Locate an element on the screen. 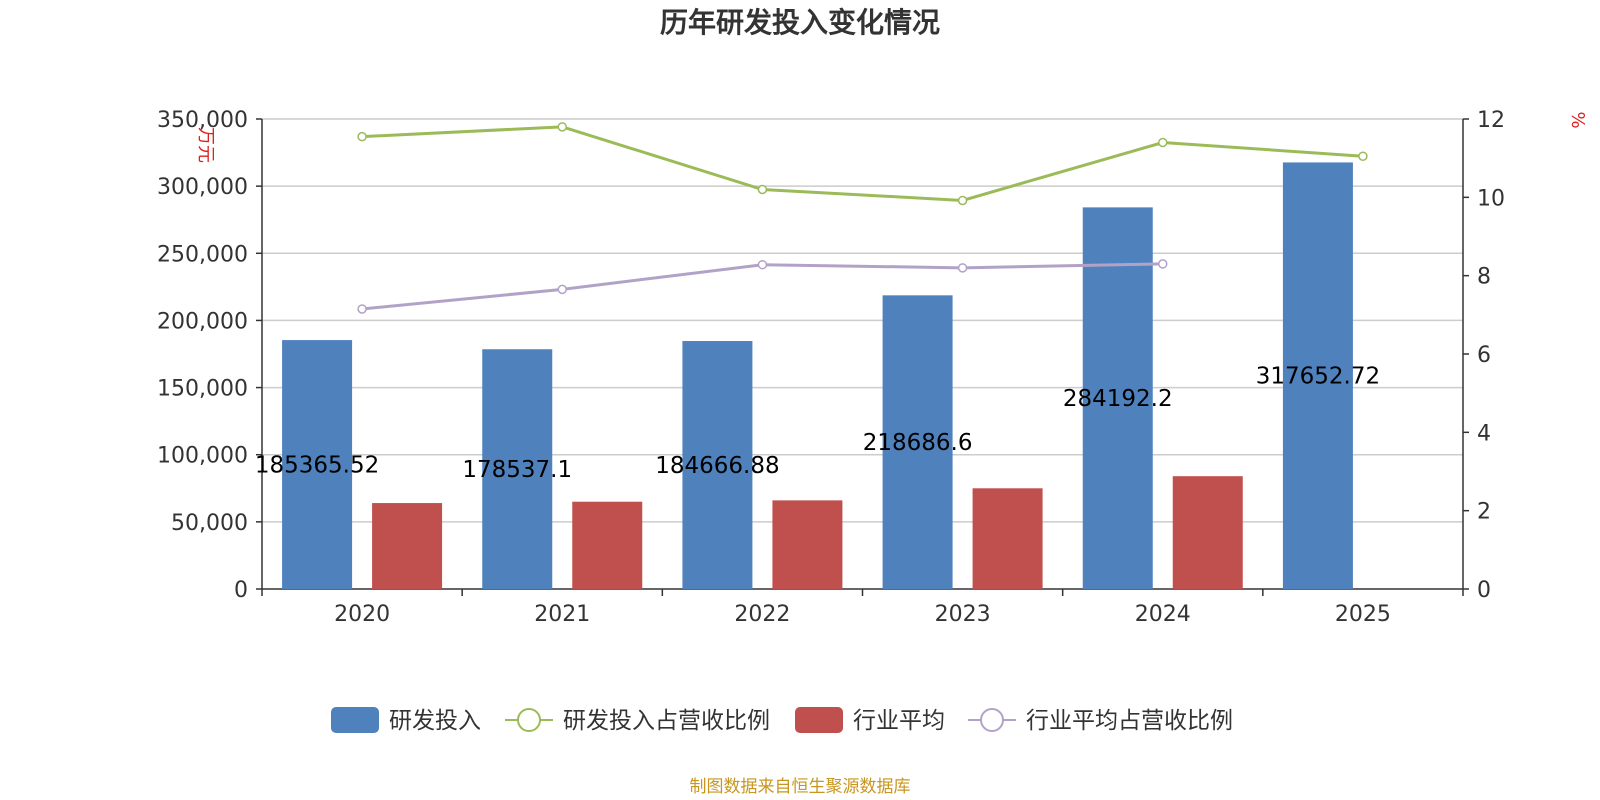 The height and width of the screenshot is (800, 1600). bar-data-label: 284192.2 is located at coordinates (1118, 399).